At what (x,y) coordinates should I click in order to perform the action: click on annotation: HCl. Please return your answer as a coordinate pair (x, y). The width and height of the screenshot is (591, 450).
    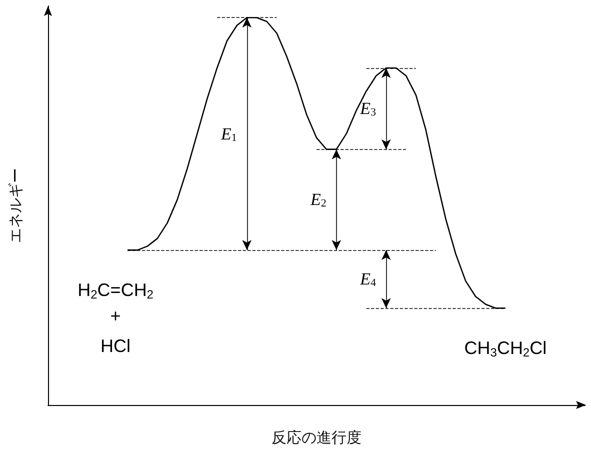
    Looking at the image, I should click on (115, 346).